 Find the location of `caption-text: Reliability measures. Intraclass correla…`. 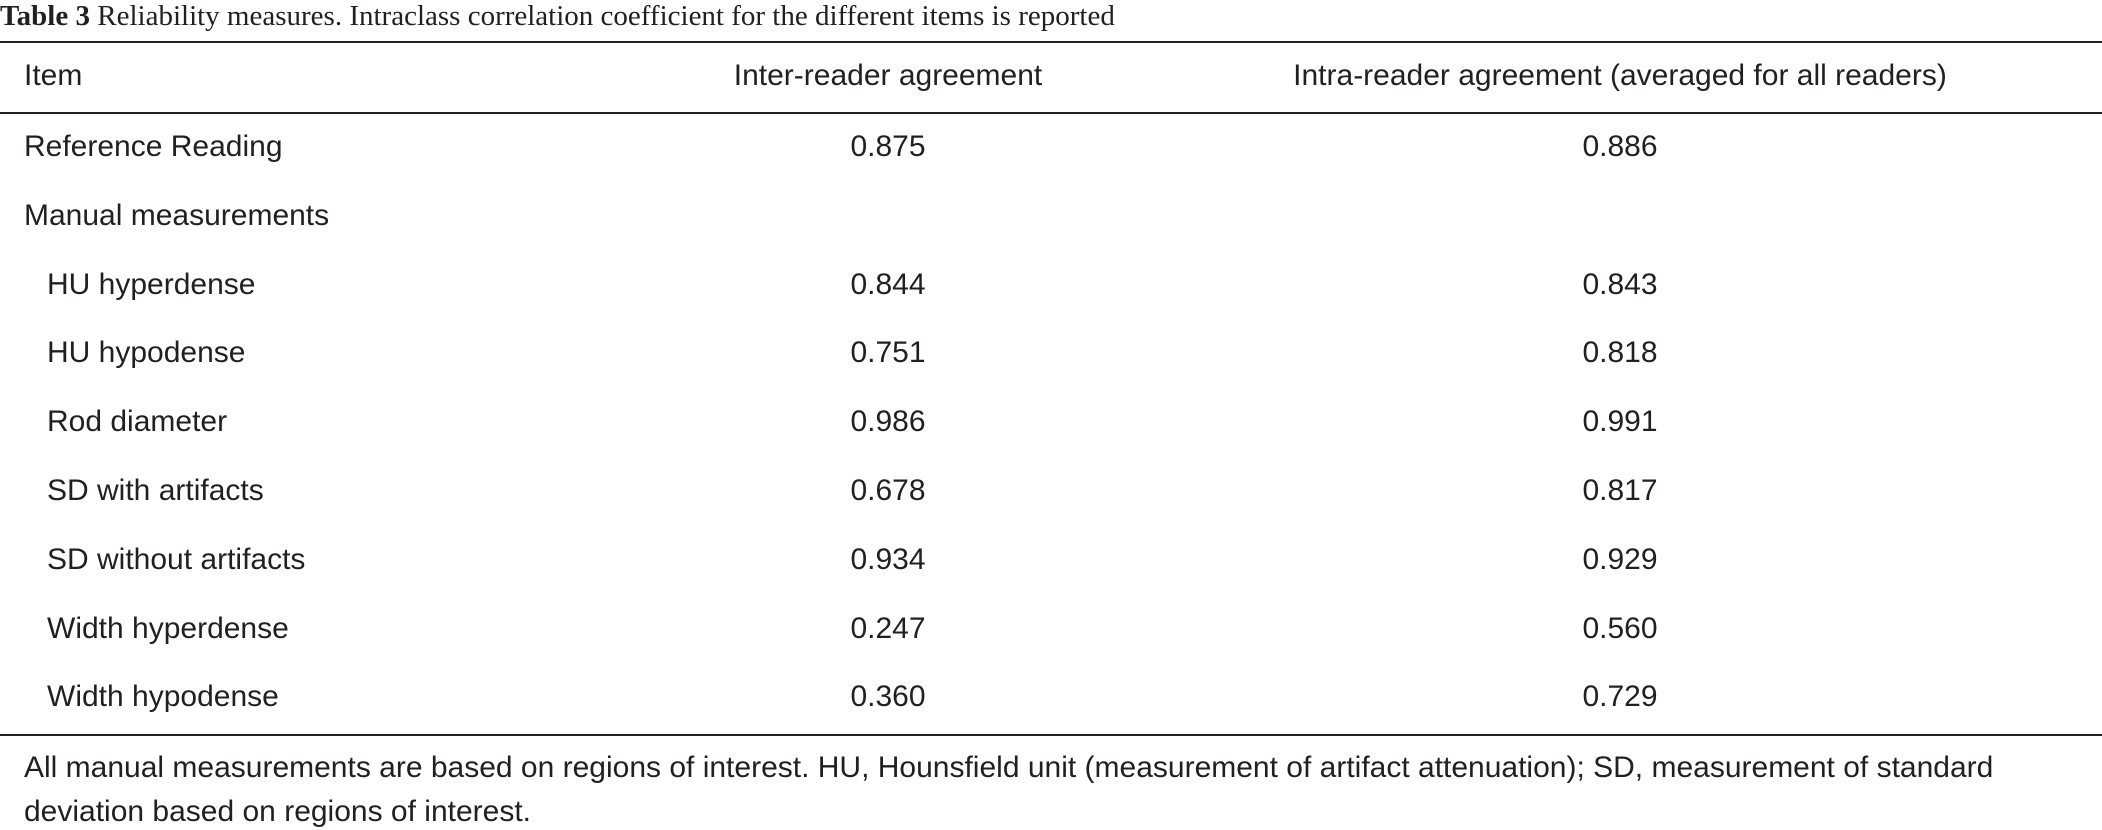

caption-text: Reliability measures. Intraclass correla… is located at coordinates (606, 16).